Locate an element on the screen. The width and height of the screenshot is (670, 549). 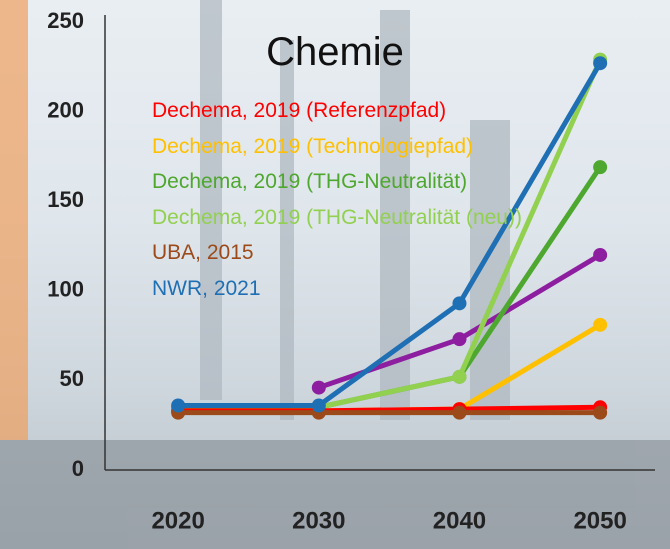
x-tick-label: 2020 is located at coordinates (177, 520).